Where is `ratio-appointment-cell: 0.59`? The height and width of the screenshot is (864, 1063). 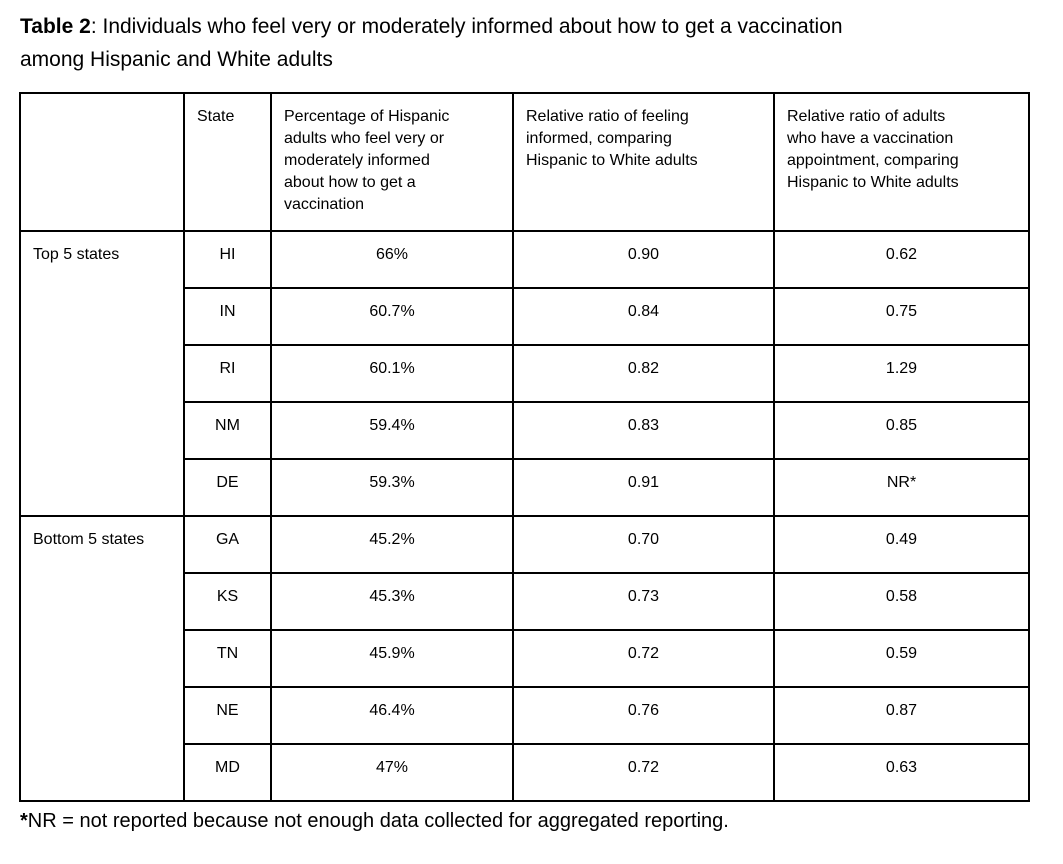 ratio-appointment-cell: 0.59 is located at coordinates (901, 658).